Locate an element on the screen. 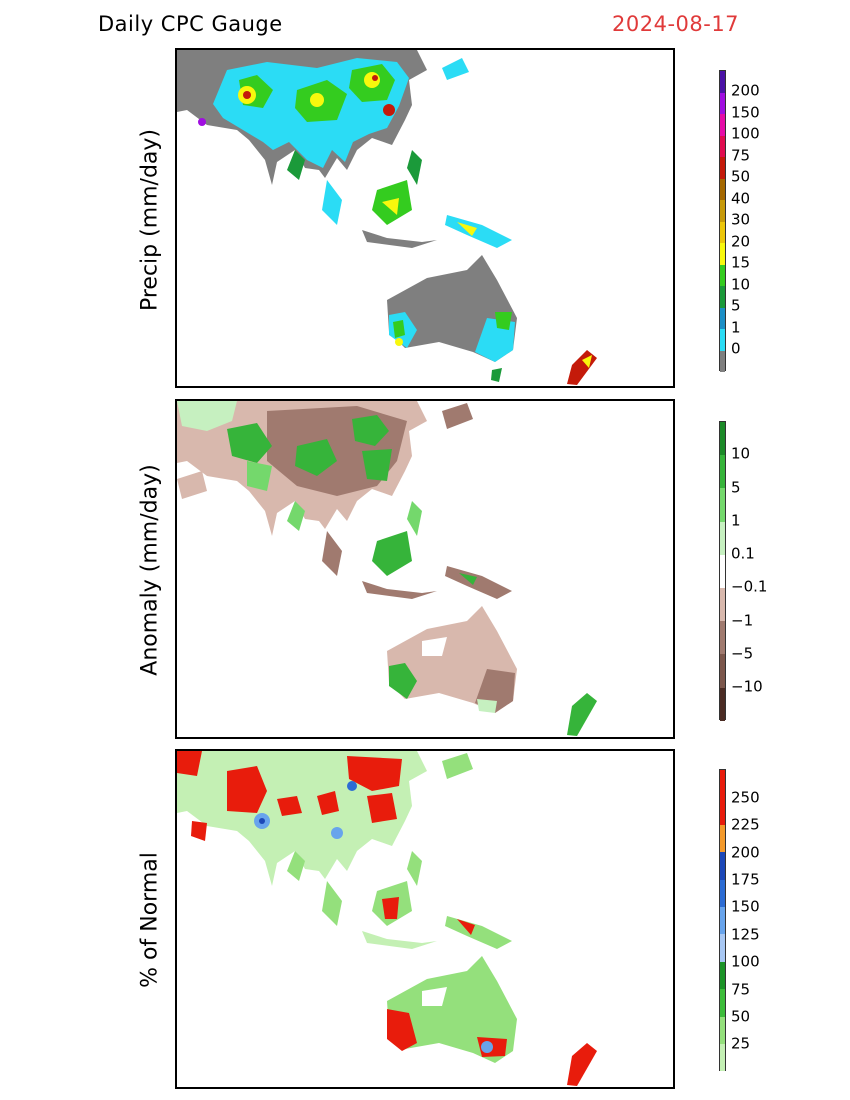  cb2-label-neg0.1: −0.1 is located at coordinates (749, 586).